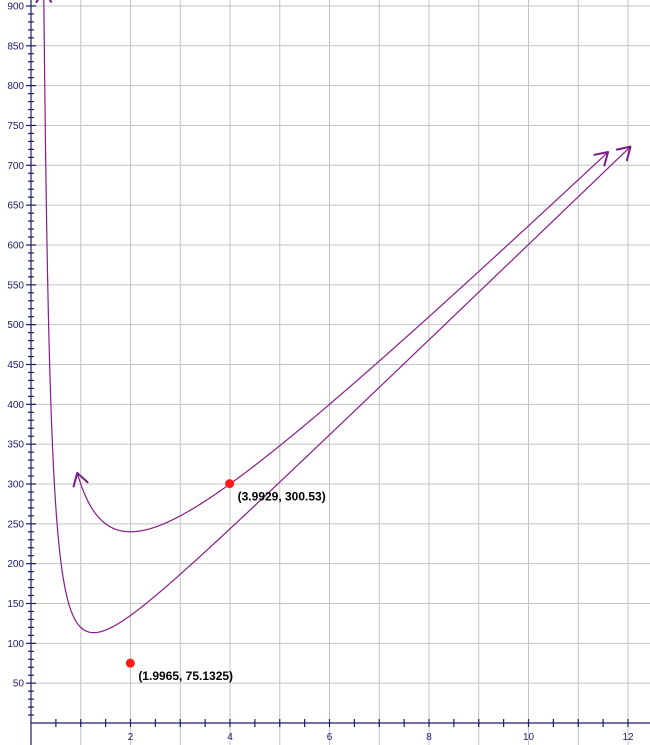 Image resolution: width=650 pixels, height=745 pixels. What do you see at coordinates (15, 524) in the screenshot?
I see `y-tick-label: 250` at bounding box center [15, 524].